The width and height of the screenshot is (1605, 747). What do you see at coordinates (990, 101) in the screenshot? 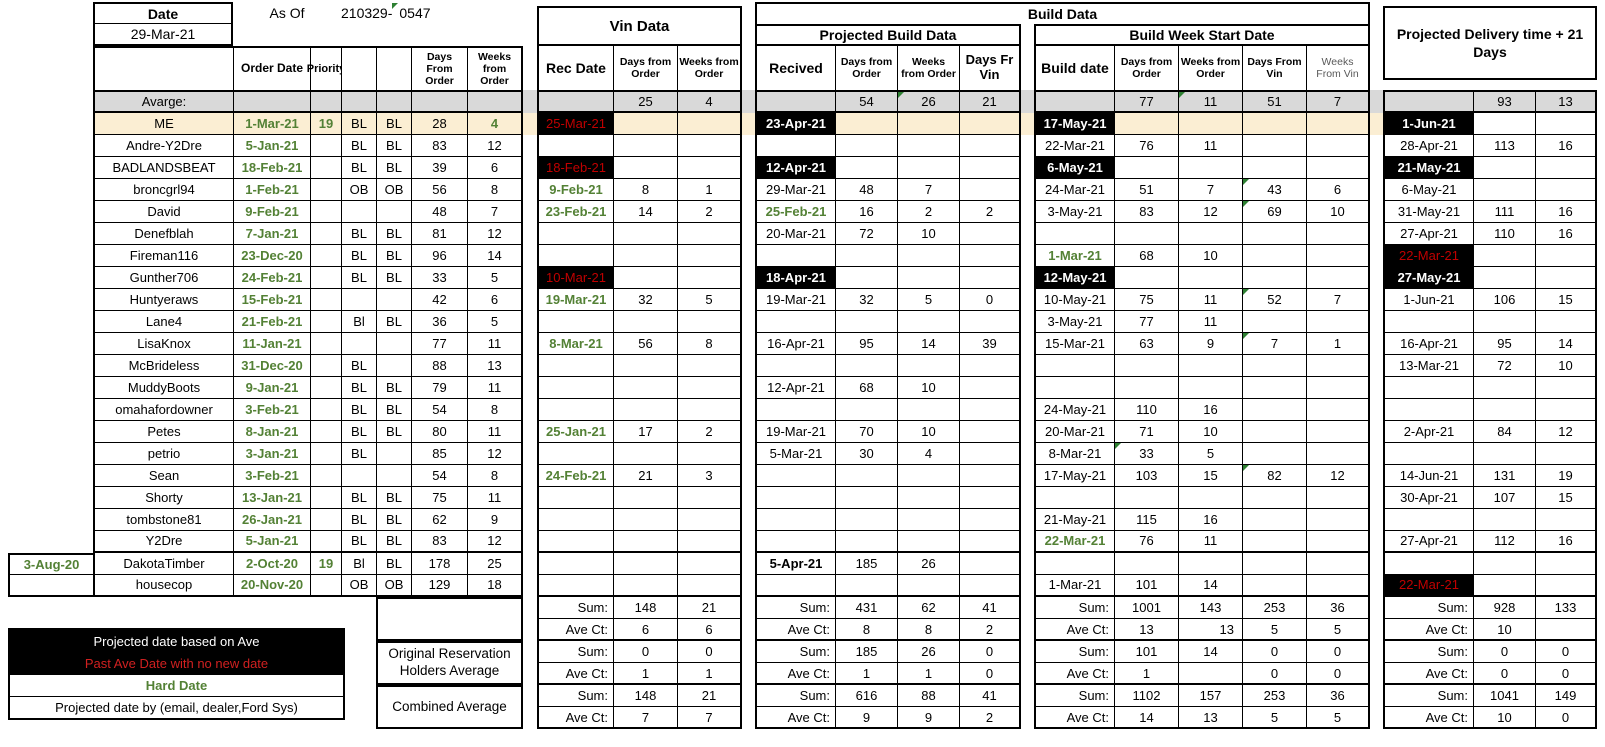
I see `average-cell: 21` at bounding box center [990, 101].